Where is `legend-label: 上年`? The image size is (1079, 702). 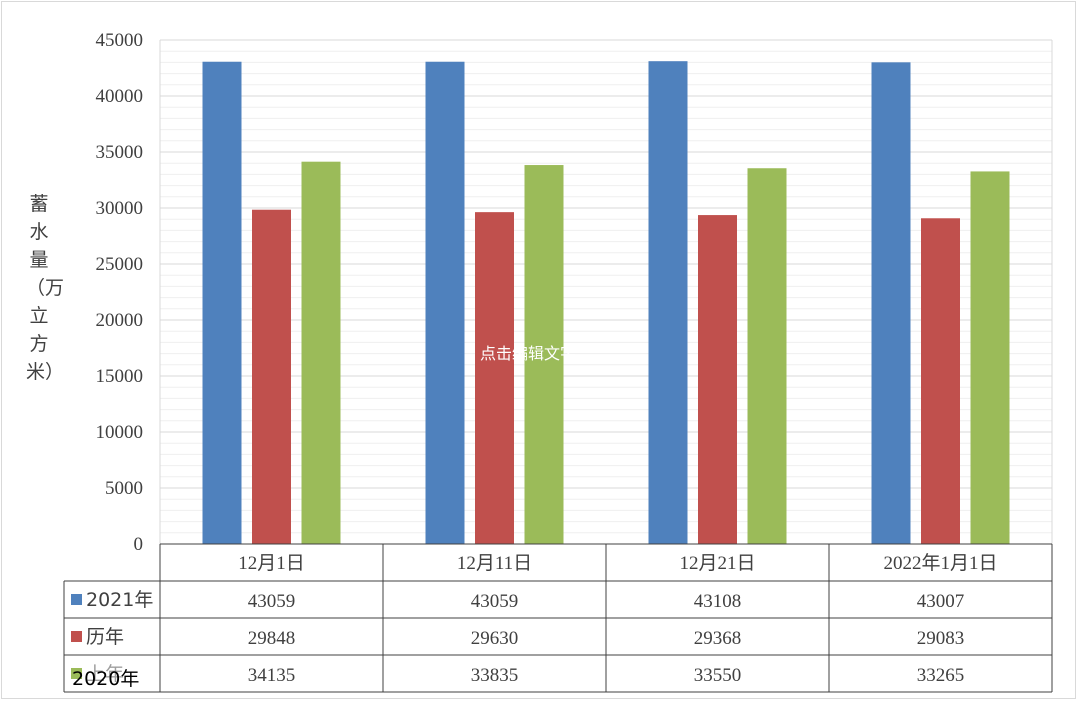
legend-label: 上年 is located at coordinates (105, 674).